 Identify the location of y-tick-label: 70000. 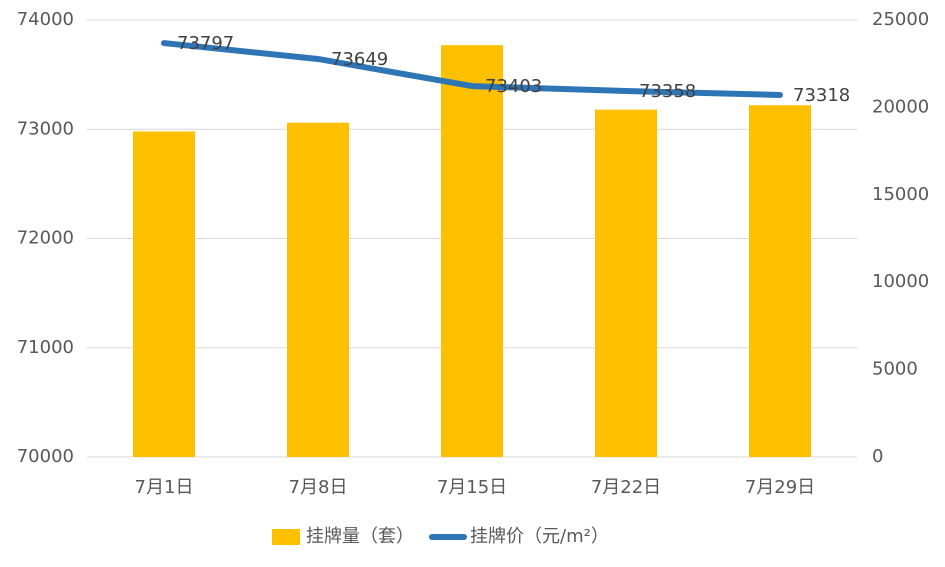
(45, 456).